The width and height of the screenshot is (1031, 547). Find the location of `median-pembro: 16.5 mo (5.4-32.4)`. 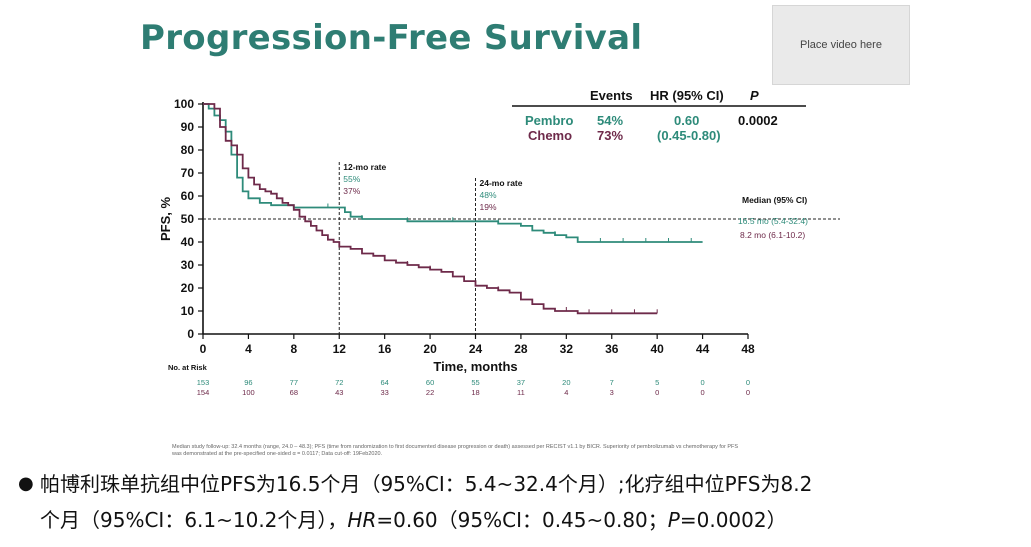

median-pembro: 16.5 mo (5.4-32.4) is located at coordinates (773, 221).